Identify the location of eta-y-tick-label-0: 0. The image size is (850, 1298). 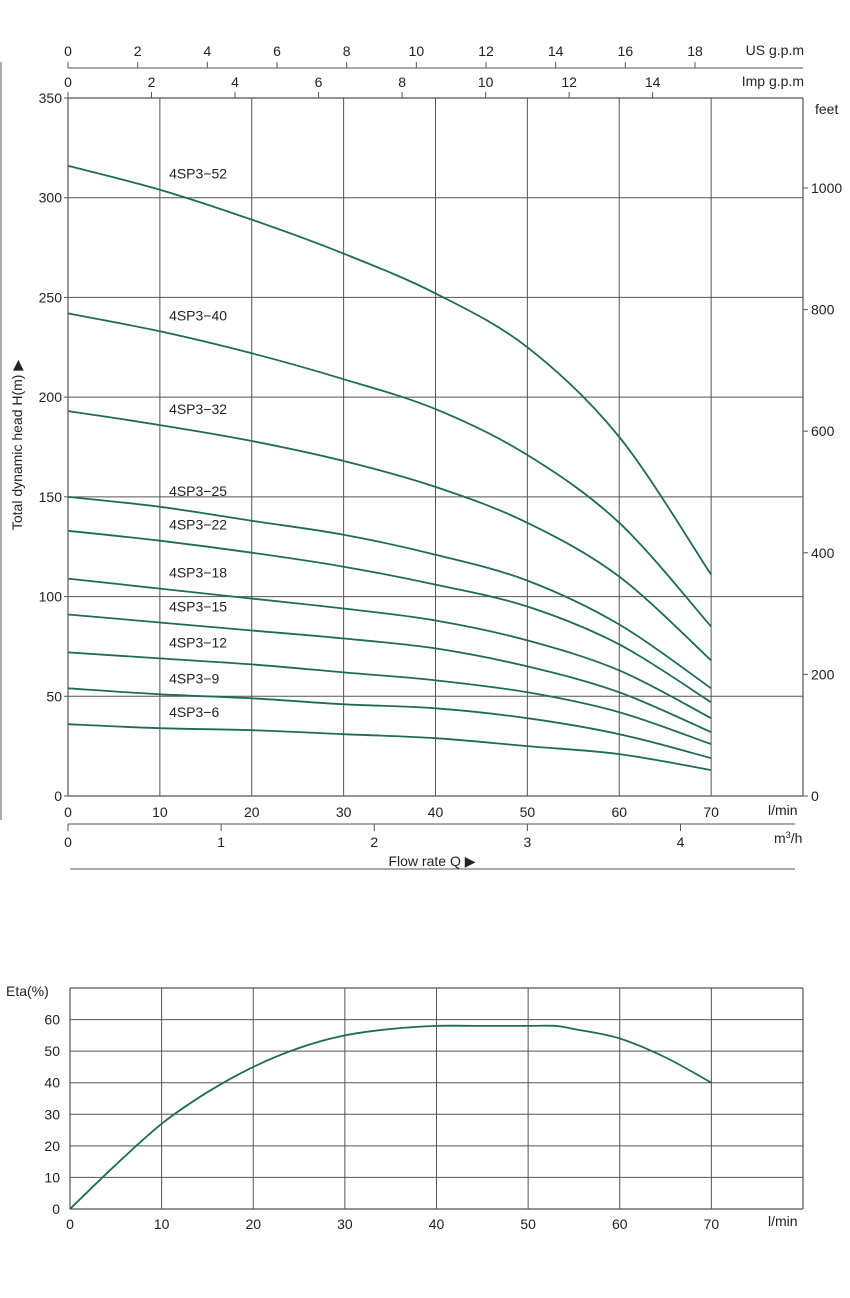
(56, 1209).